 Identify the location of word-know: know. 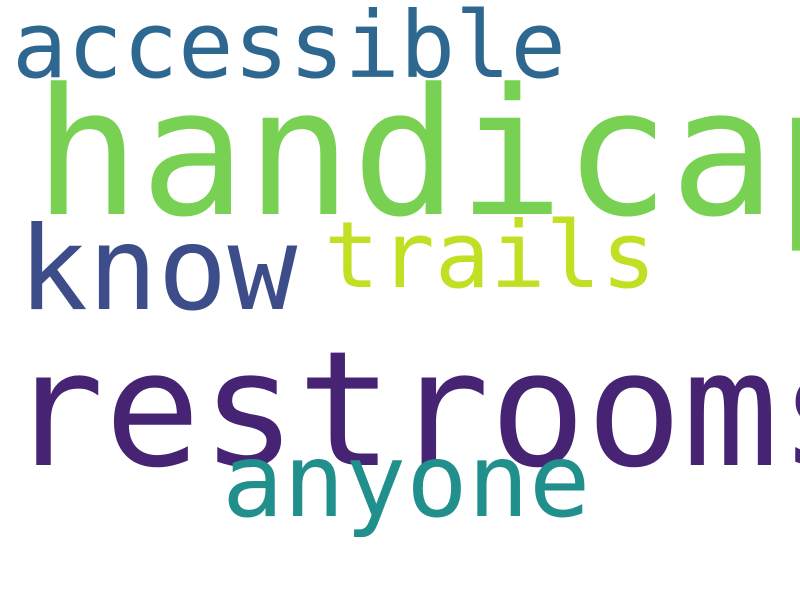
(158, 269).